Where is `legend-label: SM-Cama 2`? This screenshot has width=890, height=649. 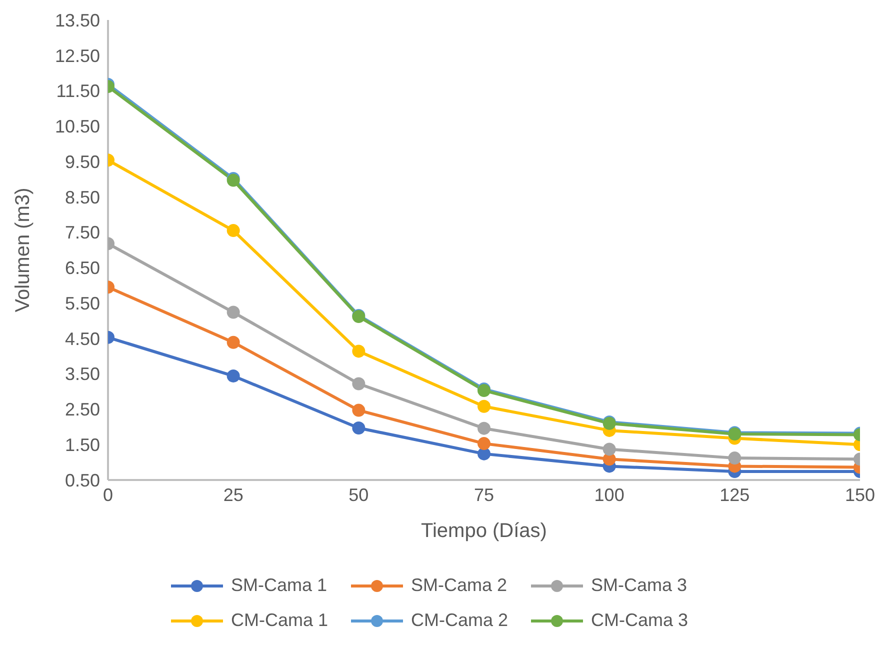
legend-label: SM-Cama 2 is located at coordinates (459, 585).